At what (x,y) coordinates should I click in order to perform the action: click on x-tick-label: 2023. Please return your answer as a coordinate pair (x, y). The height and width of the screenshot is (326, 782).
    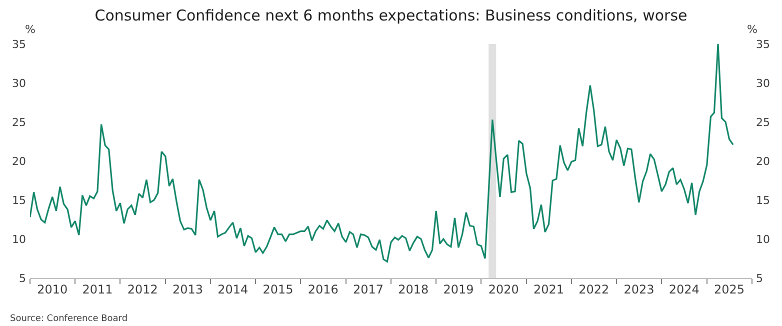
    Looking at the image, I should click on (639, 289).